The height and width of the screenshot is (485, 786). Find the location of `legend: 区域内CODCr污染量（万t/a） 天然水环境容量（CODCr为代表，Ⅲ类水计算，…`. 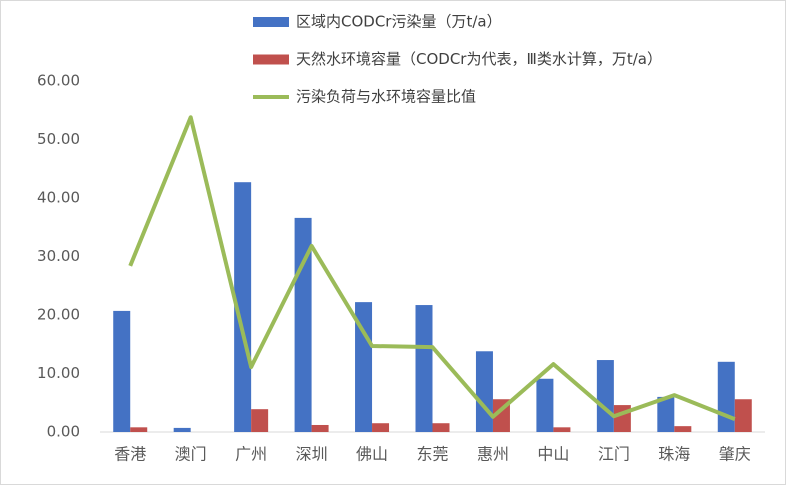

legend: 区域内CODCr污染量（万t/a） 天然水环境容量（CODCr为代表，Ⅲ类水计算，… is located at coordinates (457, 59).